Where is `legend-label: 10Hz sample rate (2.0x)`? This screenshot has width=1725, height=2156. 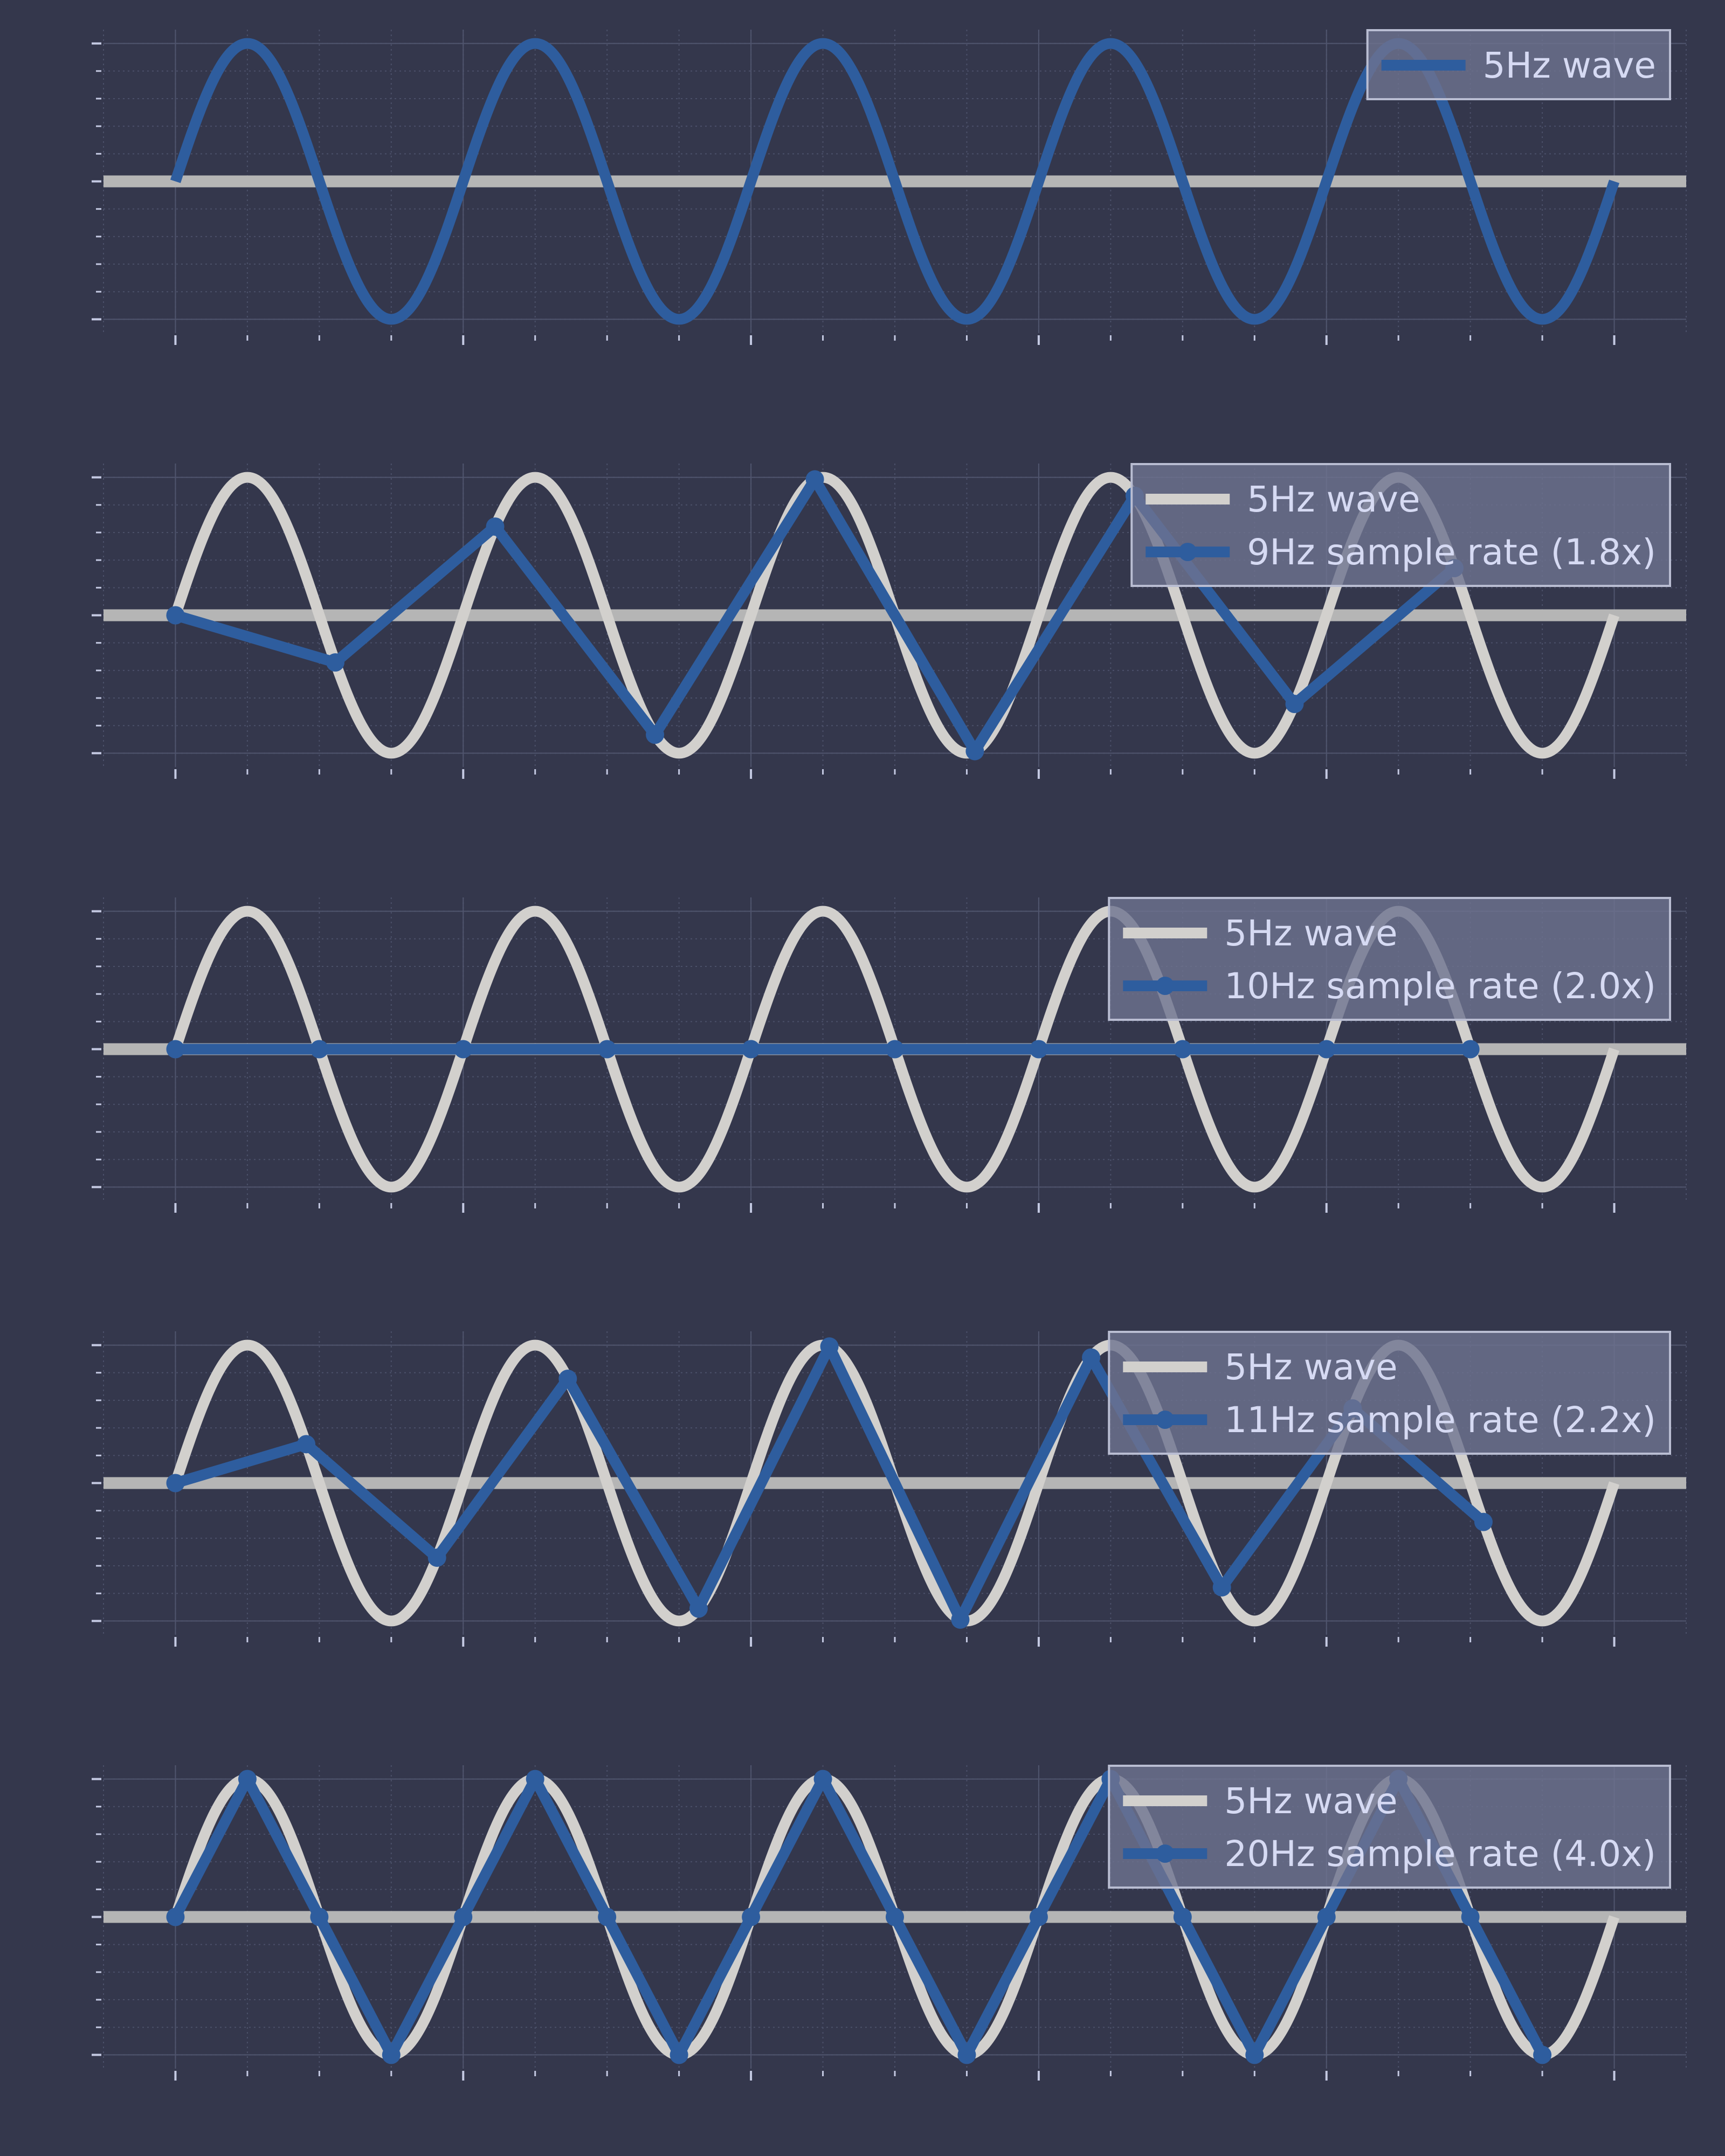
legend-label: 10Hz sample rate (2.0x) is located at coordinates (1440, 986).